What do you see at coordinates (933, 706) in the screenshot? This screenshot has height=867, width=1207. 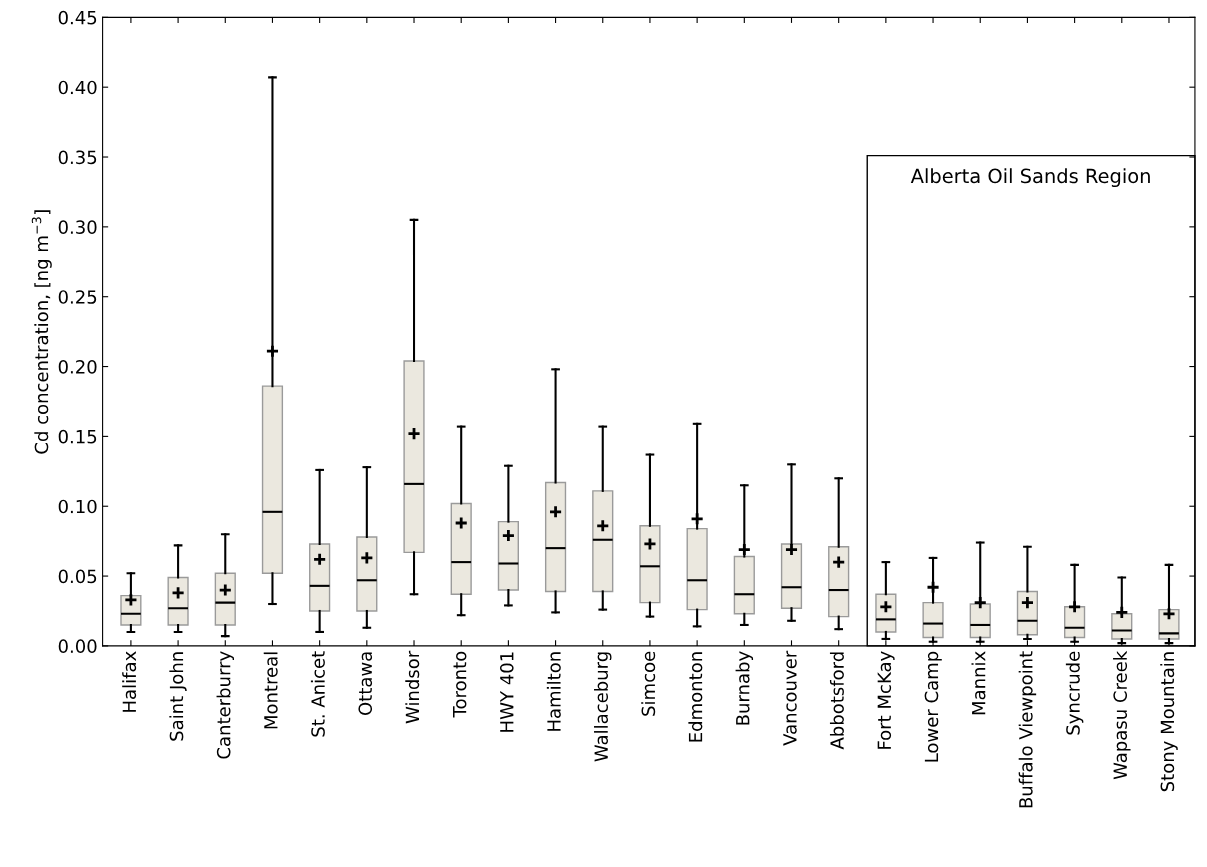 I see `x-tick-label: Lower Camp` at bounding box center [933, 706].